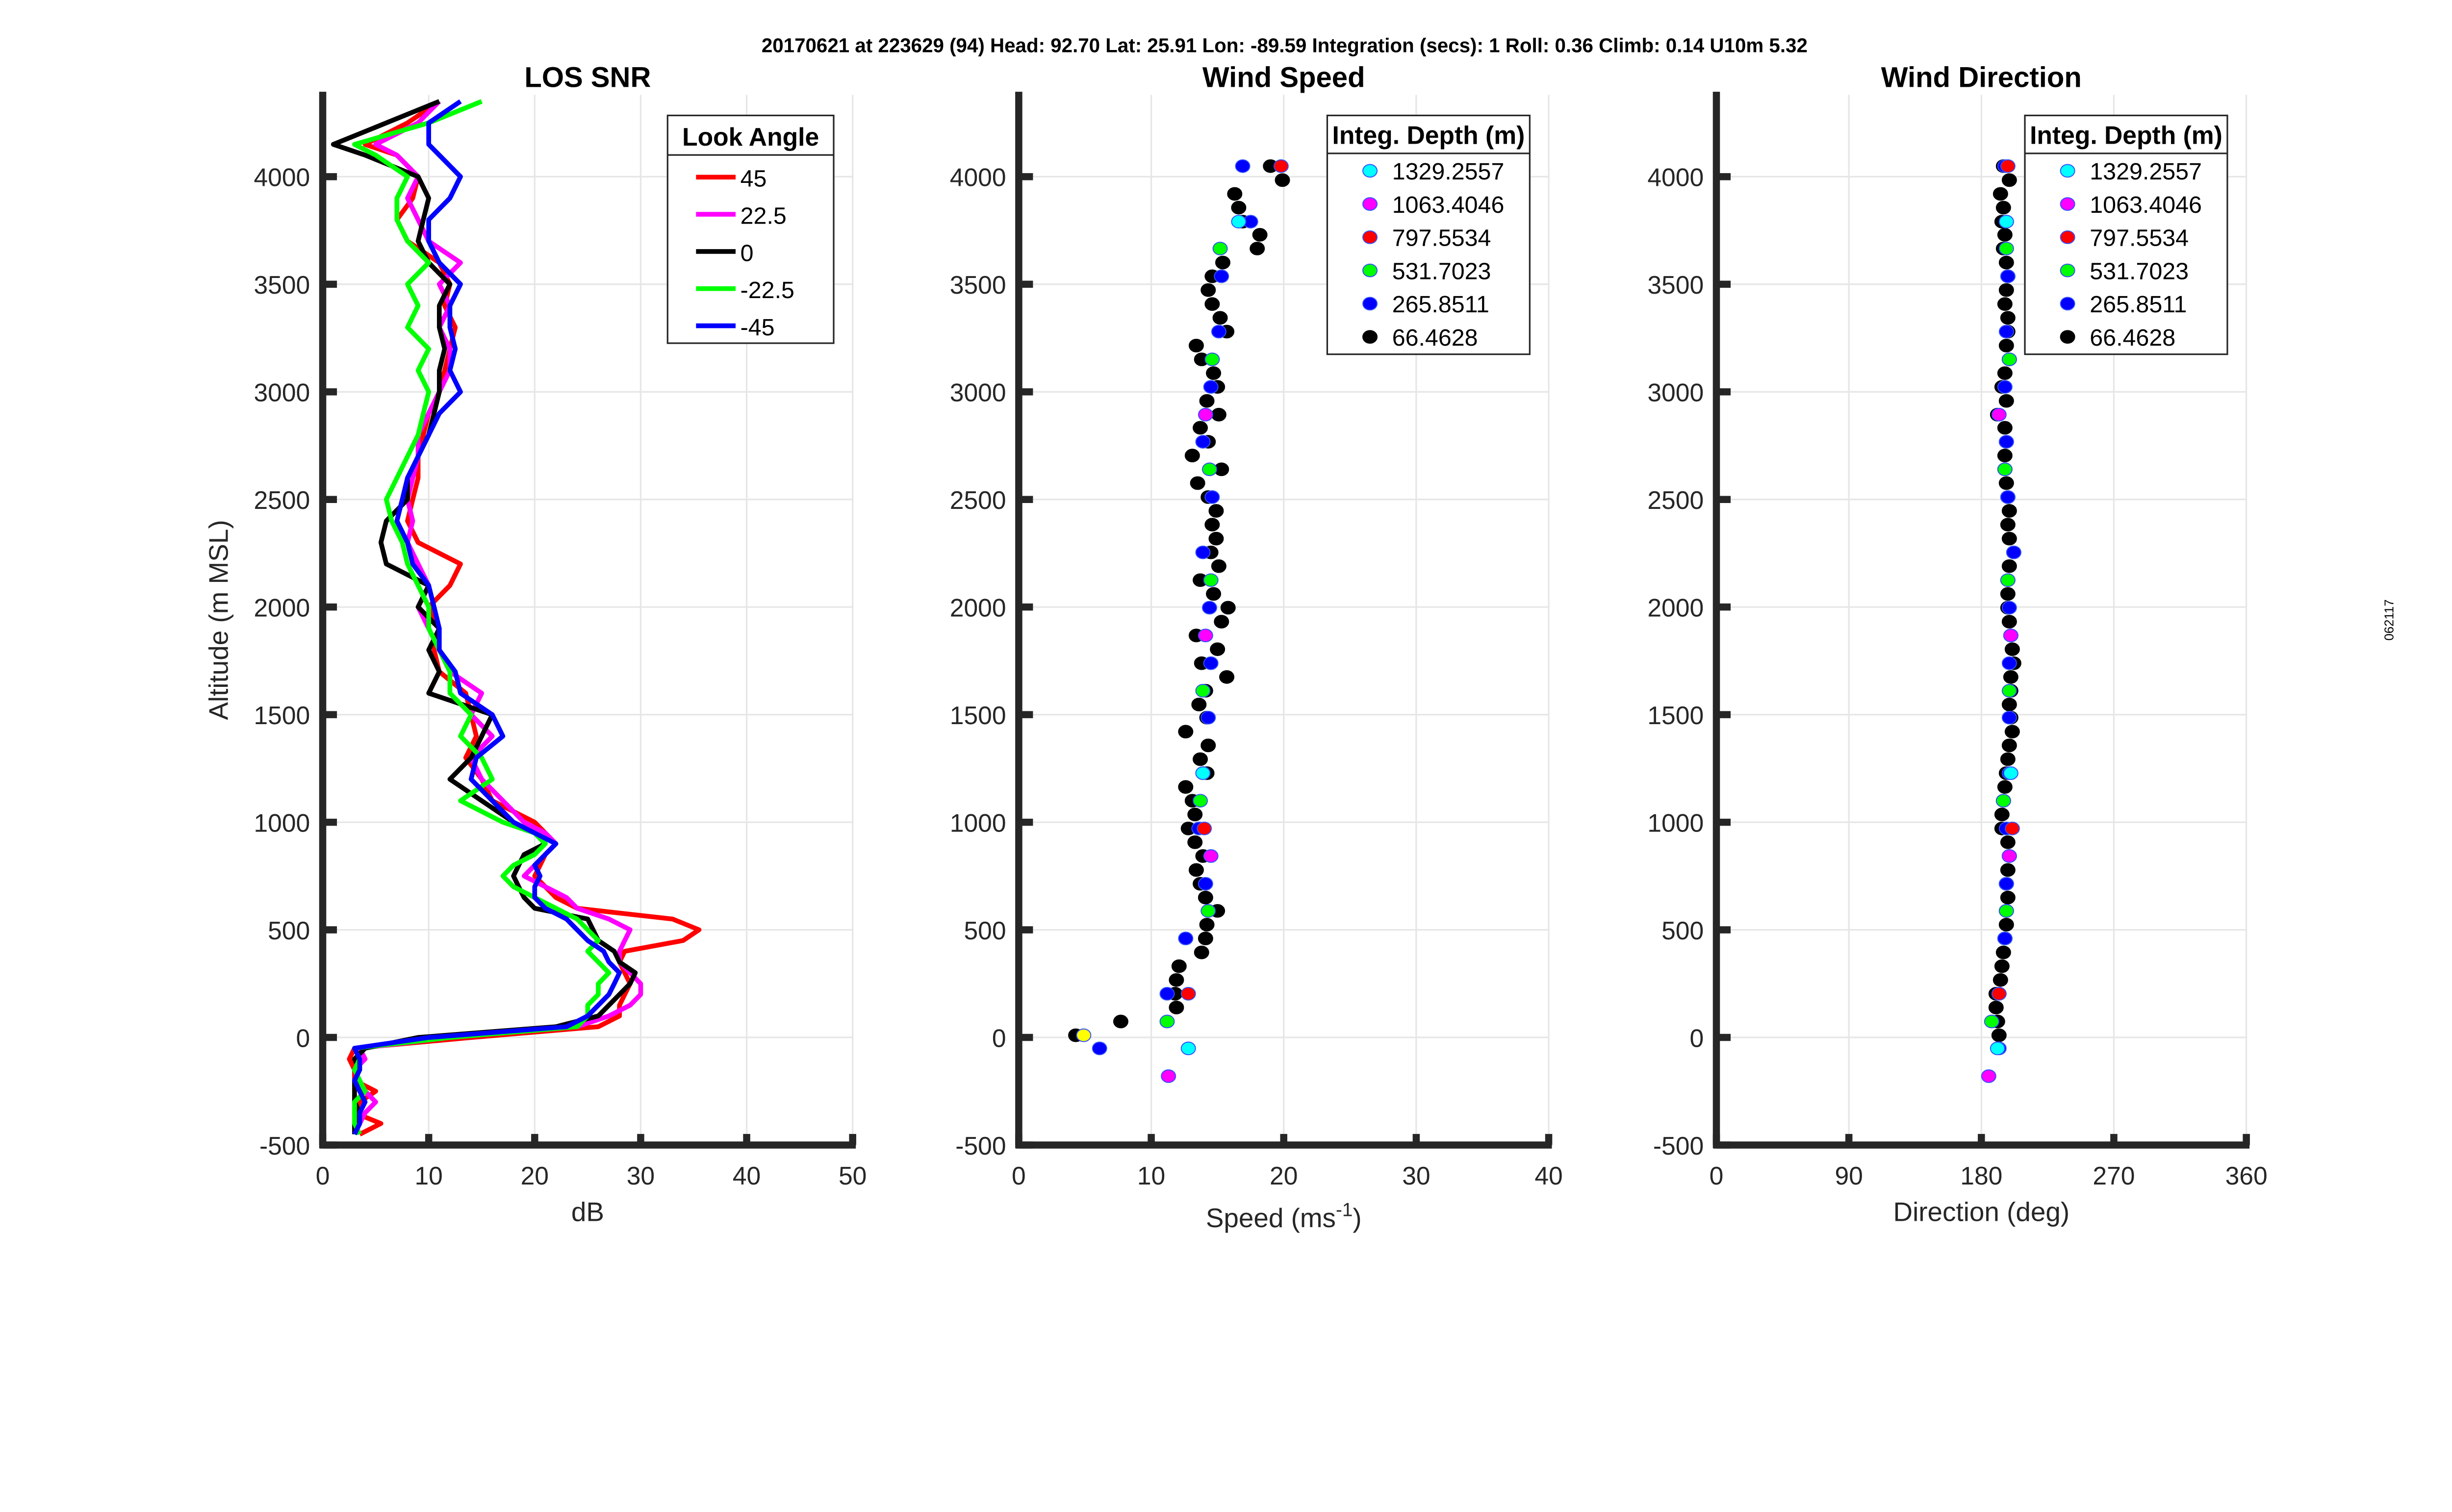 The height and width of the screenshot is (1512, 2452). What do you see at coordinates (2138, 304) in the screenshot?
I see `legend-label: 265.8511` at bounding box center [2138, 304].